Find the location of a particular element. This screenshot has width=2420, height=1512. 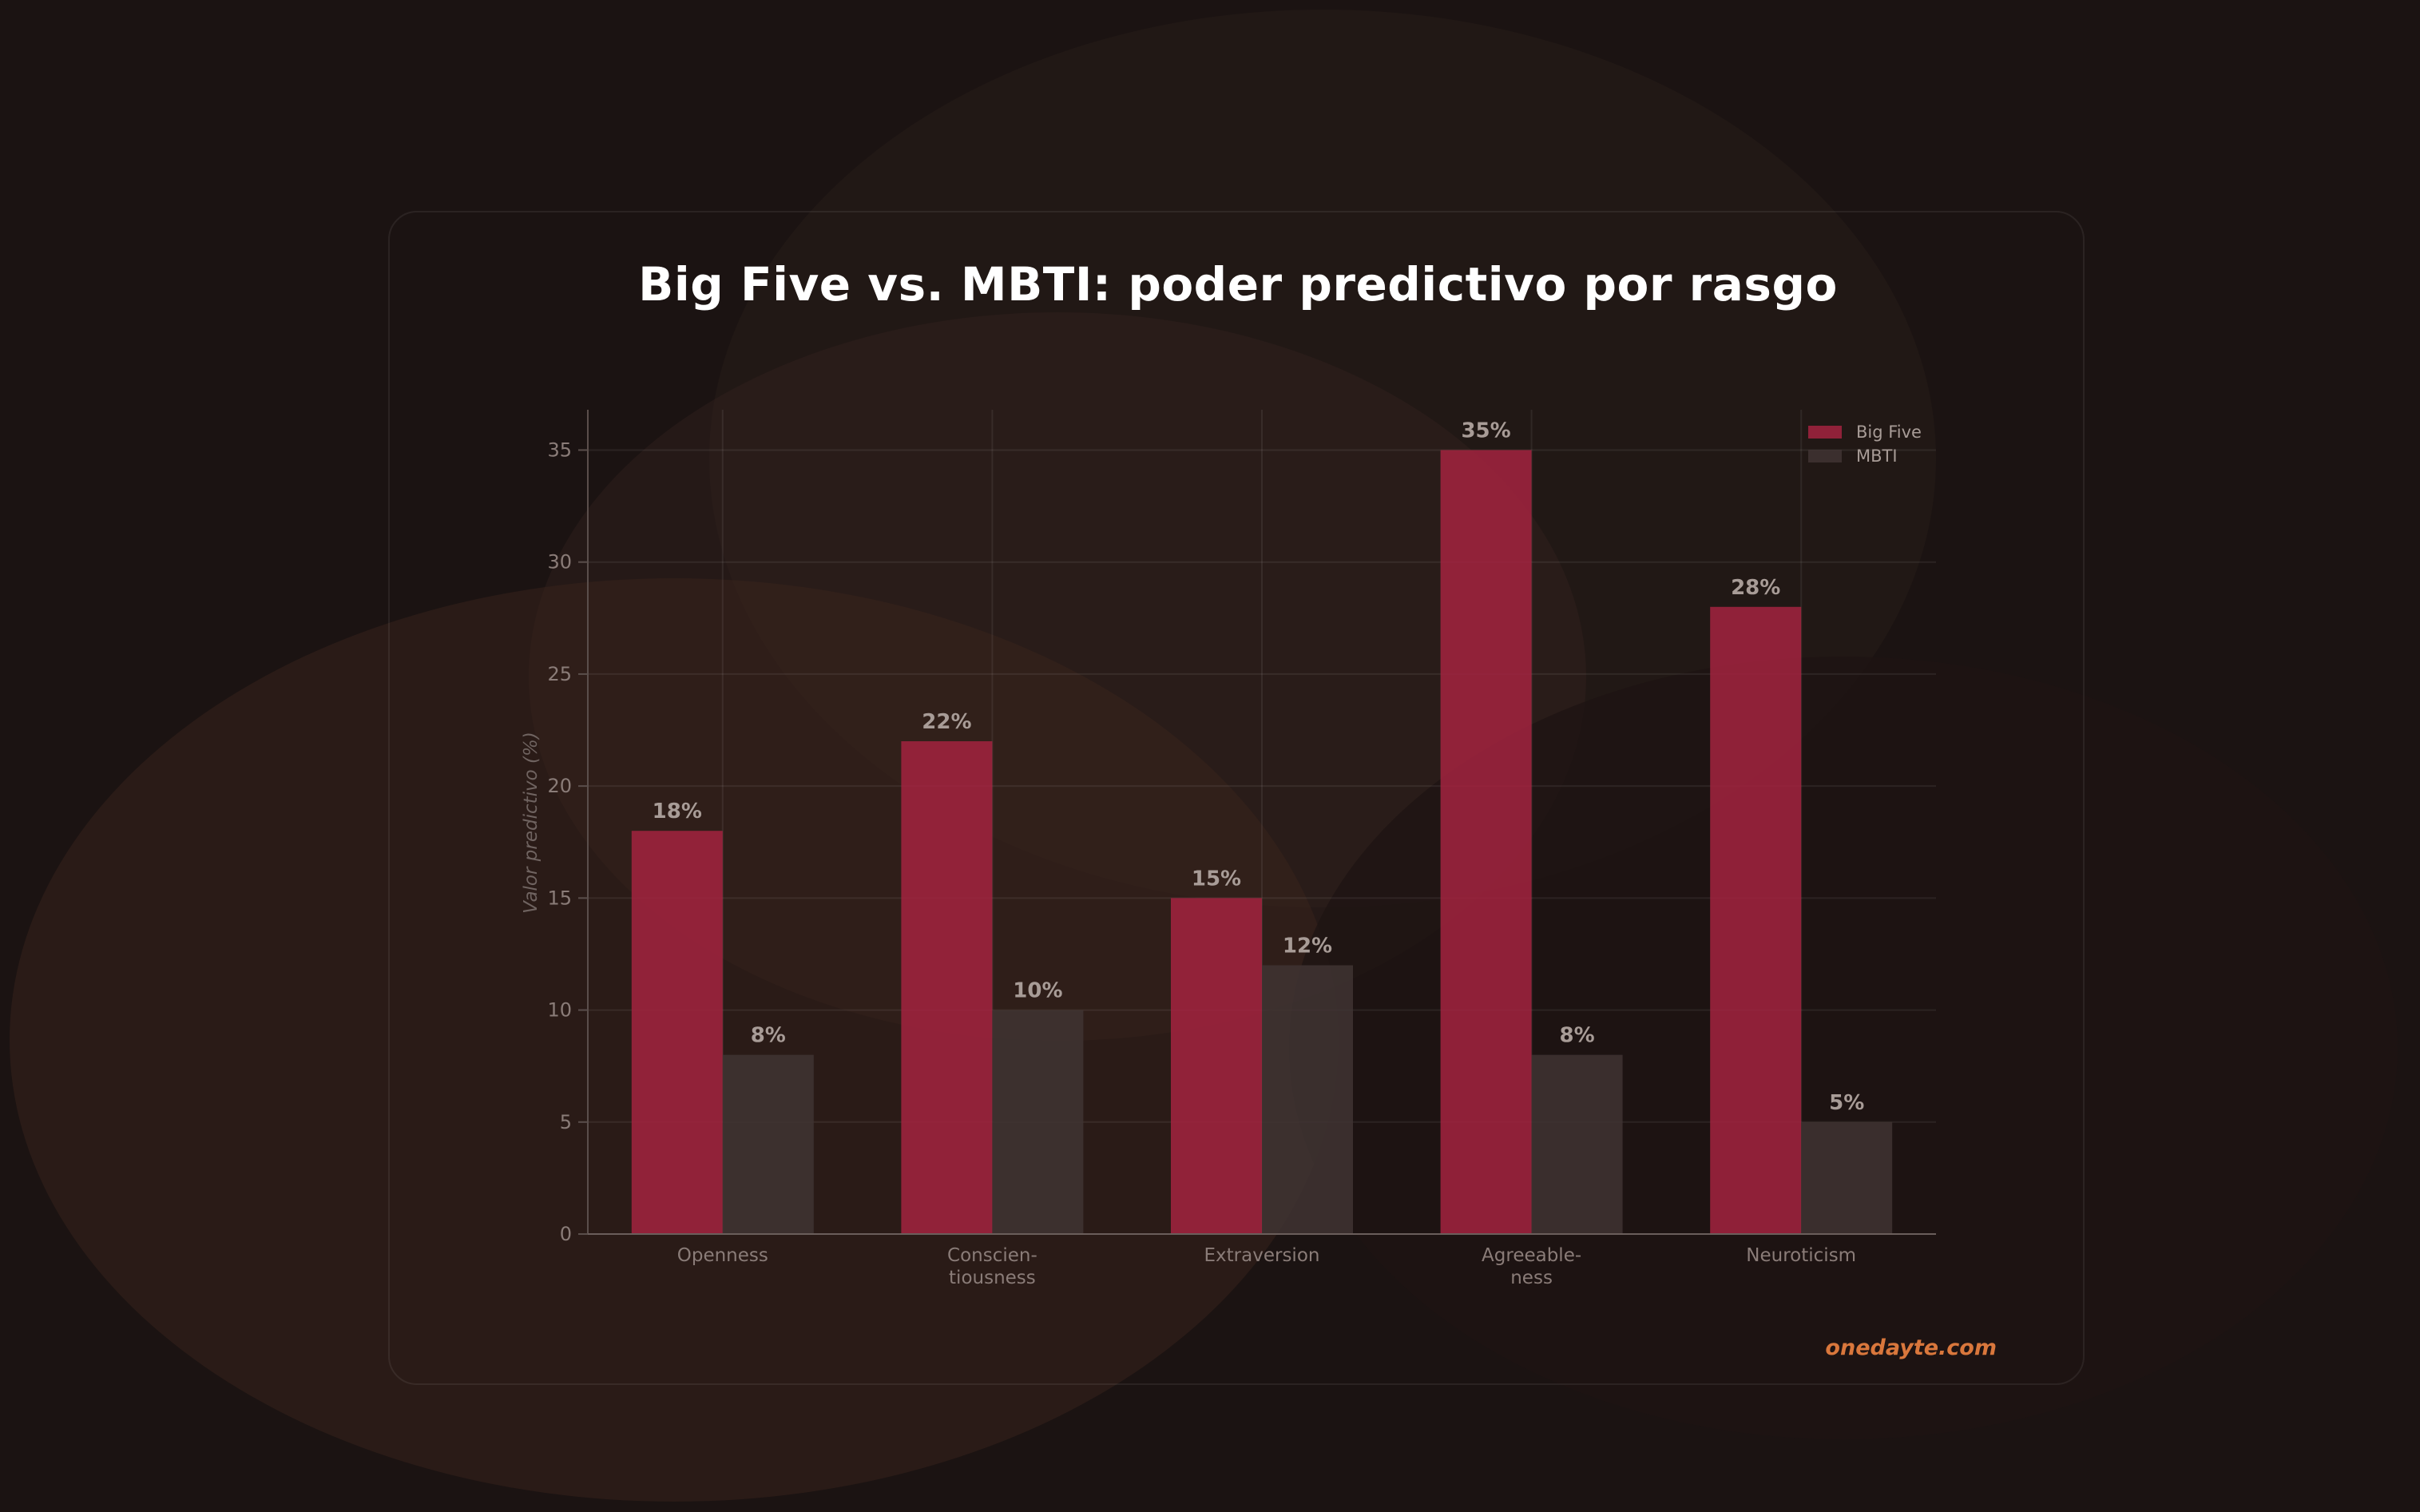

legend-swatch-big-five is located at coordinates (1825, 432).